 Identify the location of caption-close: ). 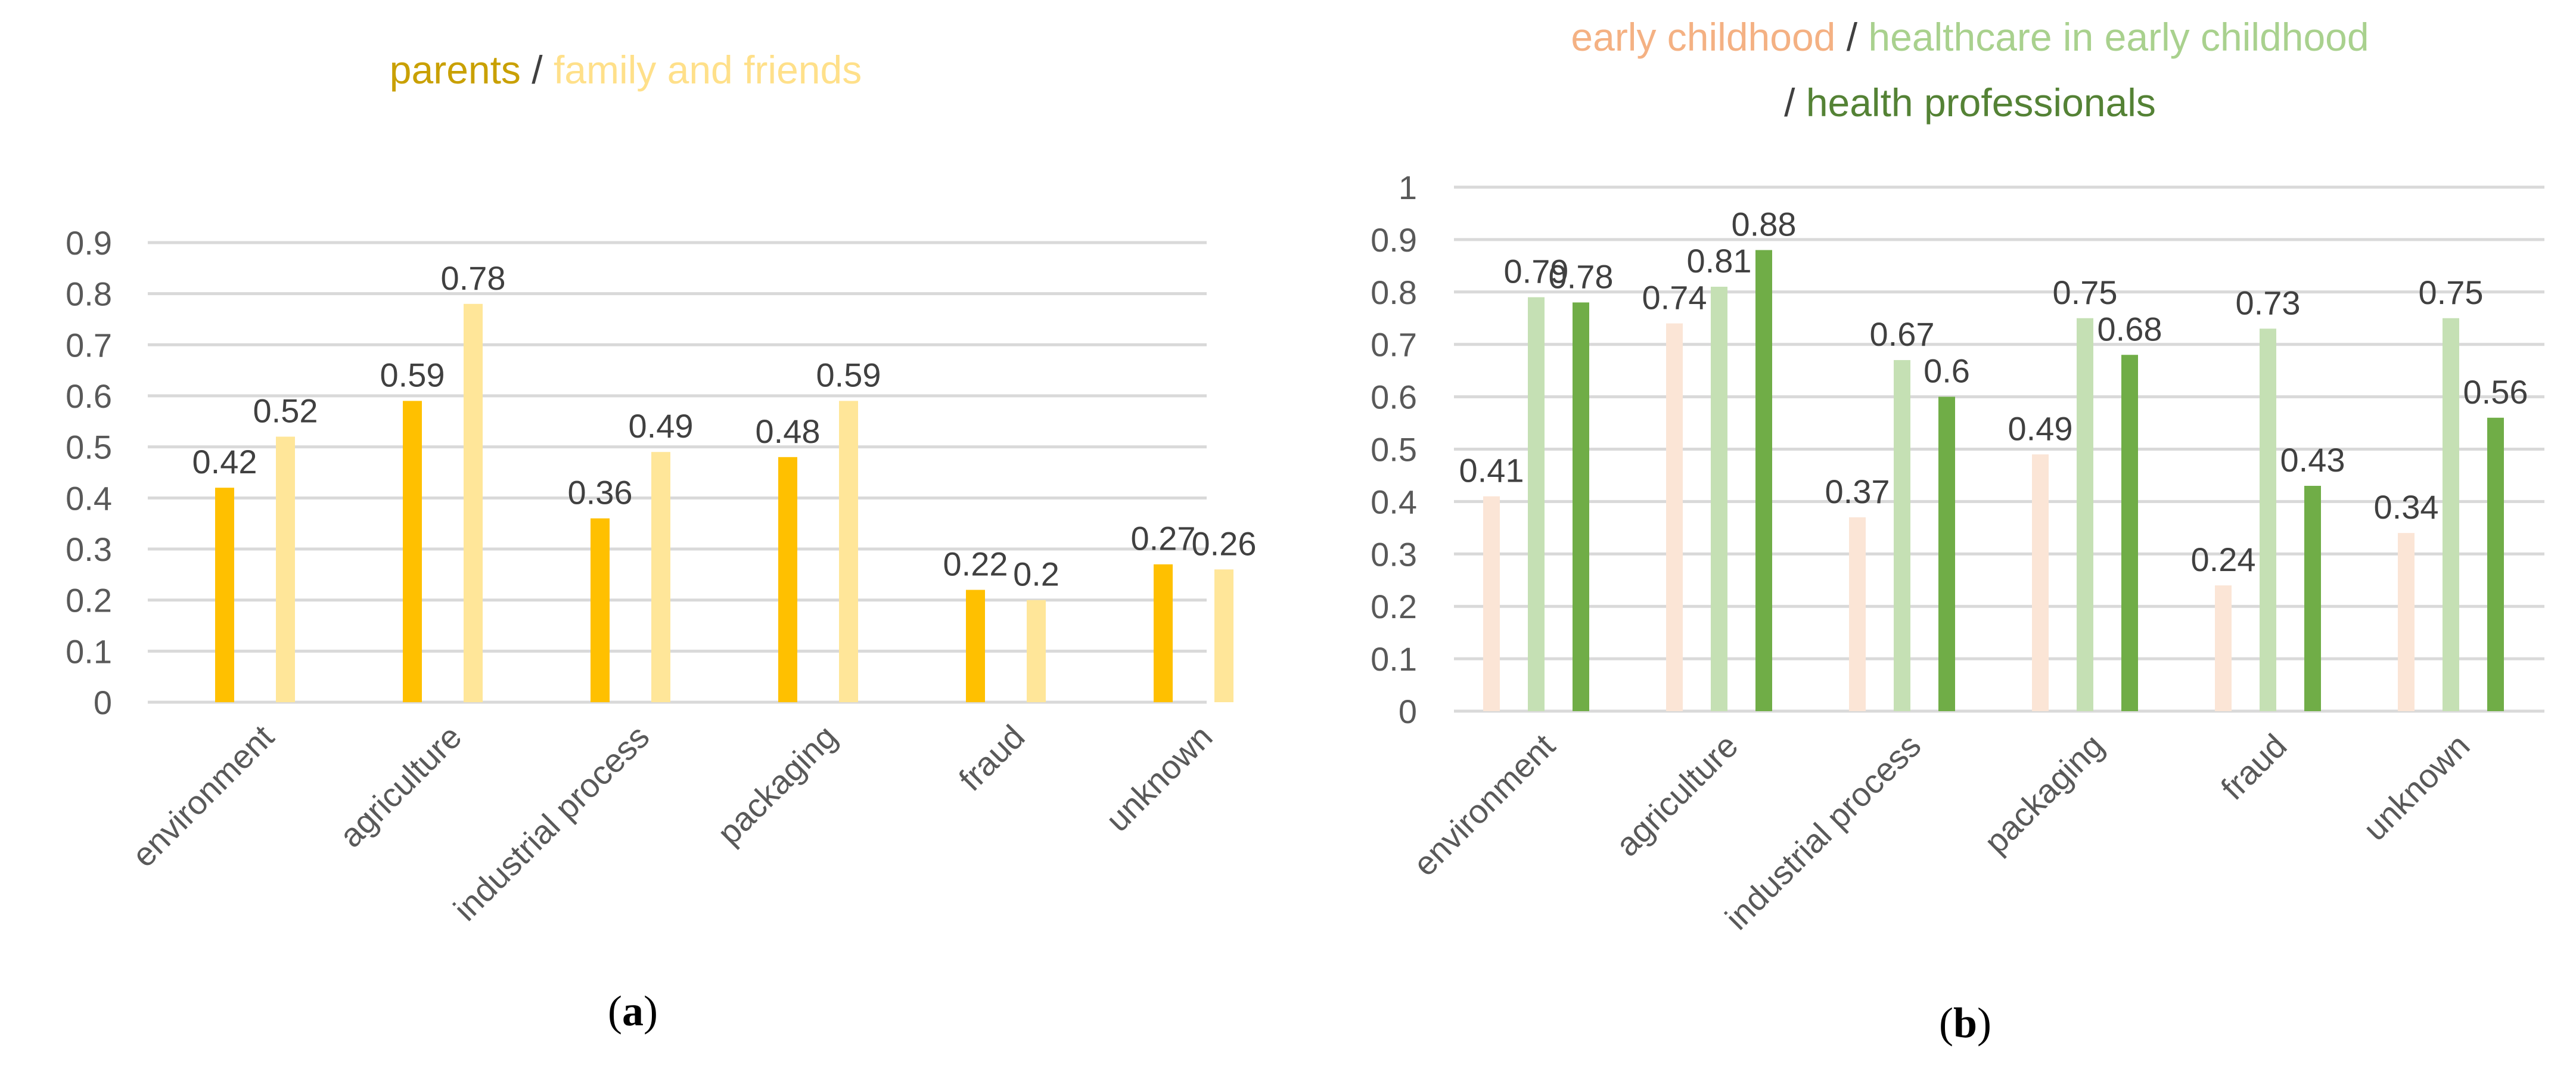
(1984, 1023).